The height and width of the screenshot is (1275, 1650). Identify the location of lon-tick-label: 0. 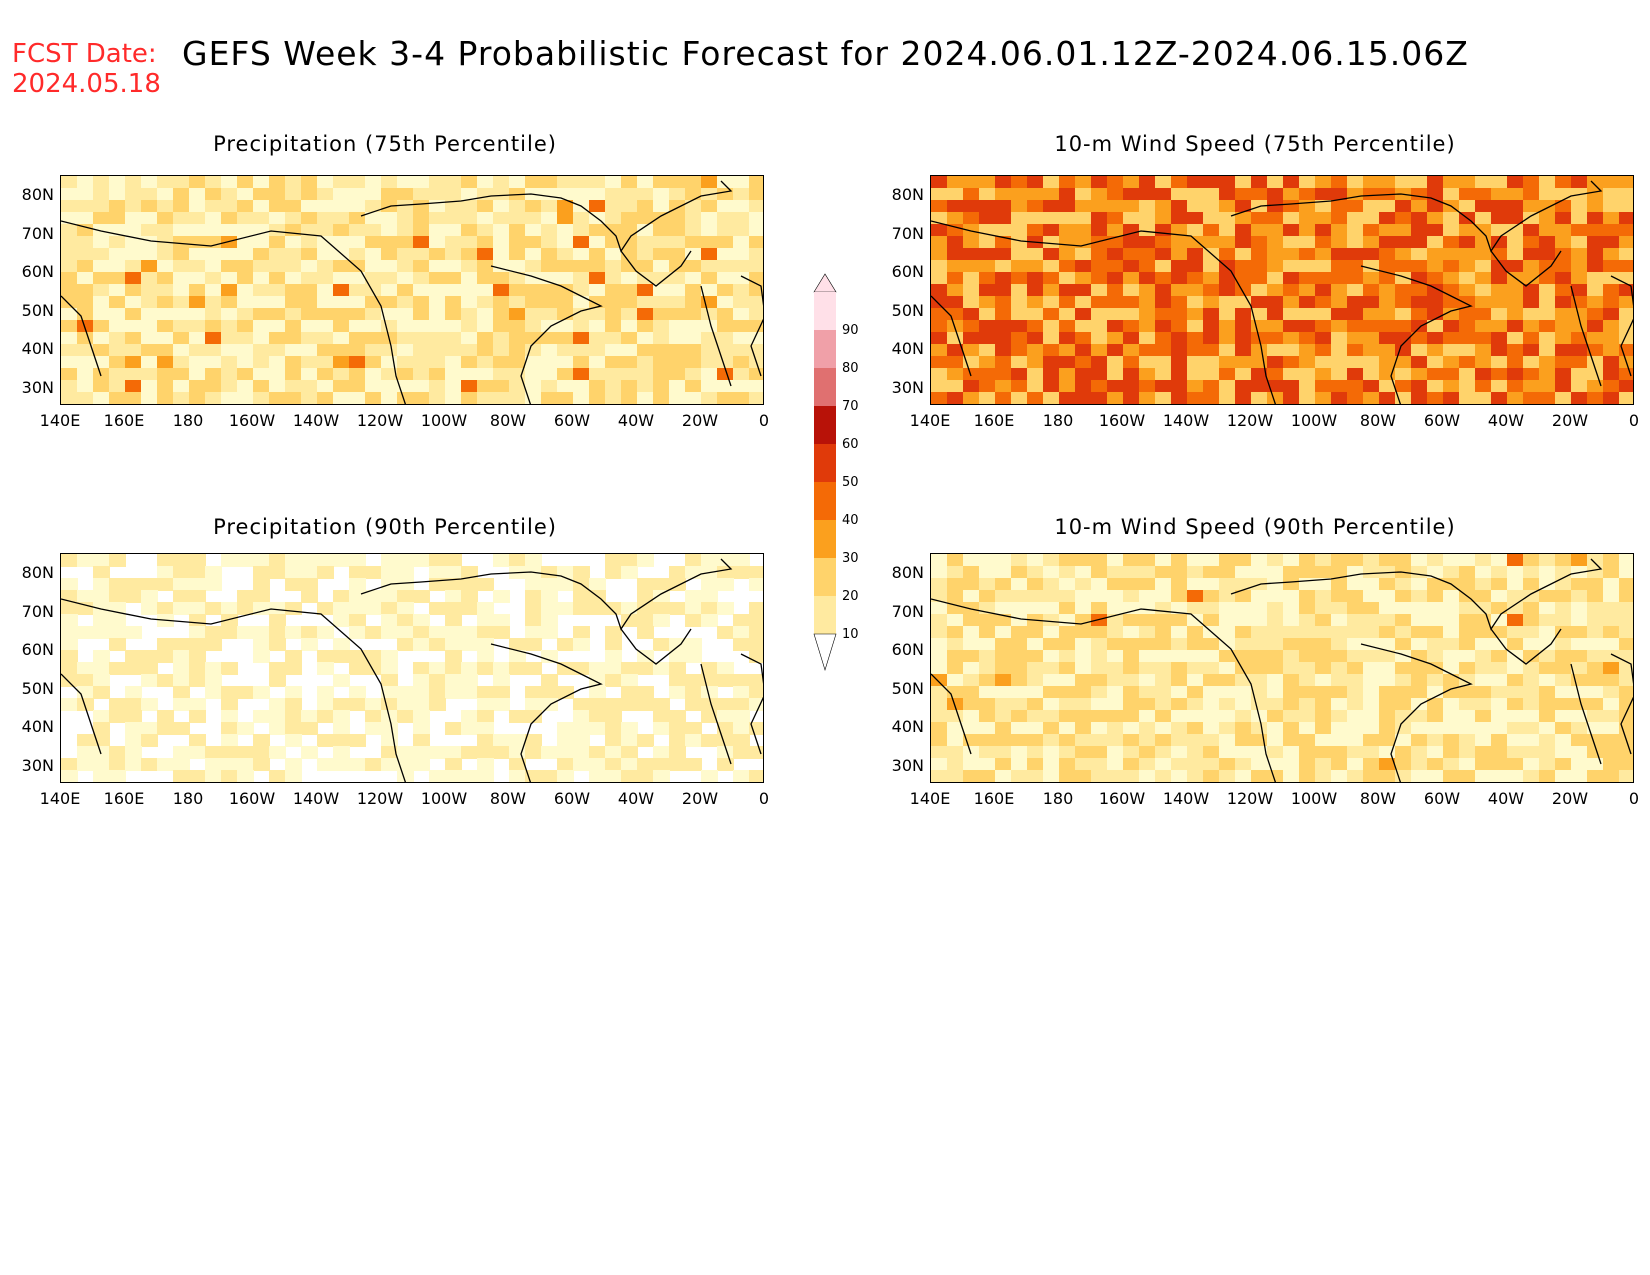
(1634, 420).